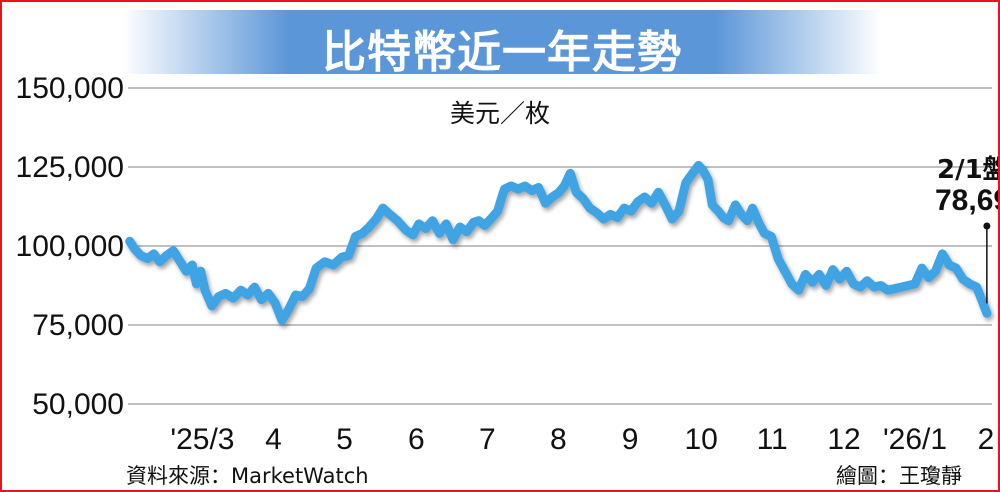  What do you see at coordinates (502, 52) in the screenshot?
I see `chart-title: 比特幣近一年走勢` at bounding box center [502, 52].